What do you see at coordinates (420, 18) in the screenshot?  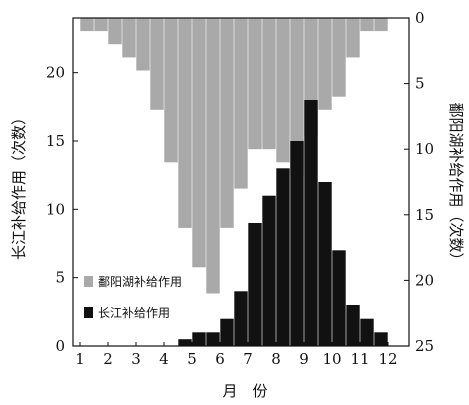 I see `right-tick-label: 0` at bounding box center [420, 18].